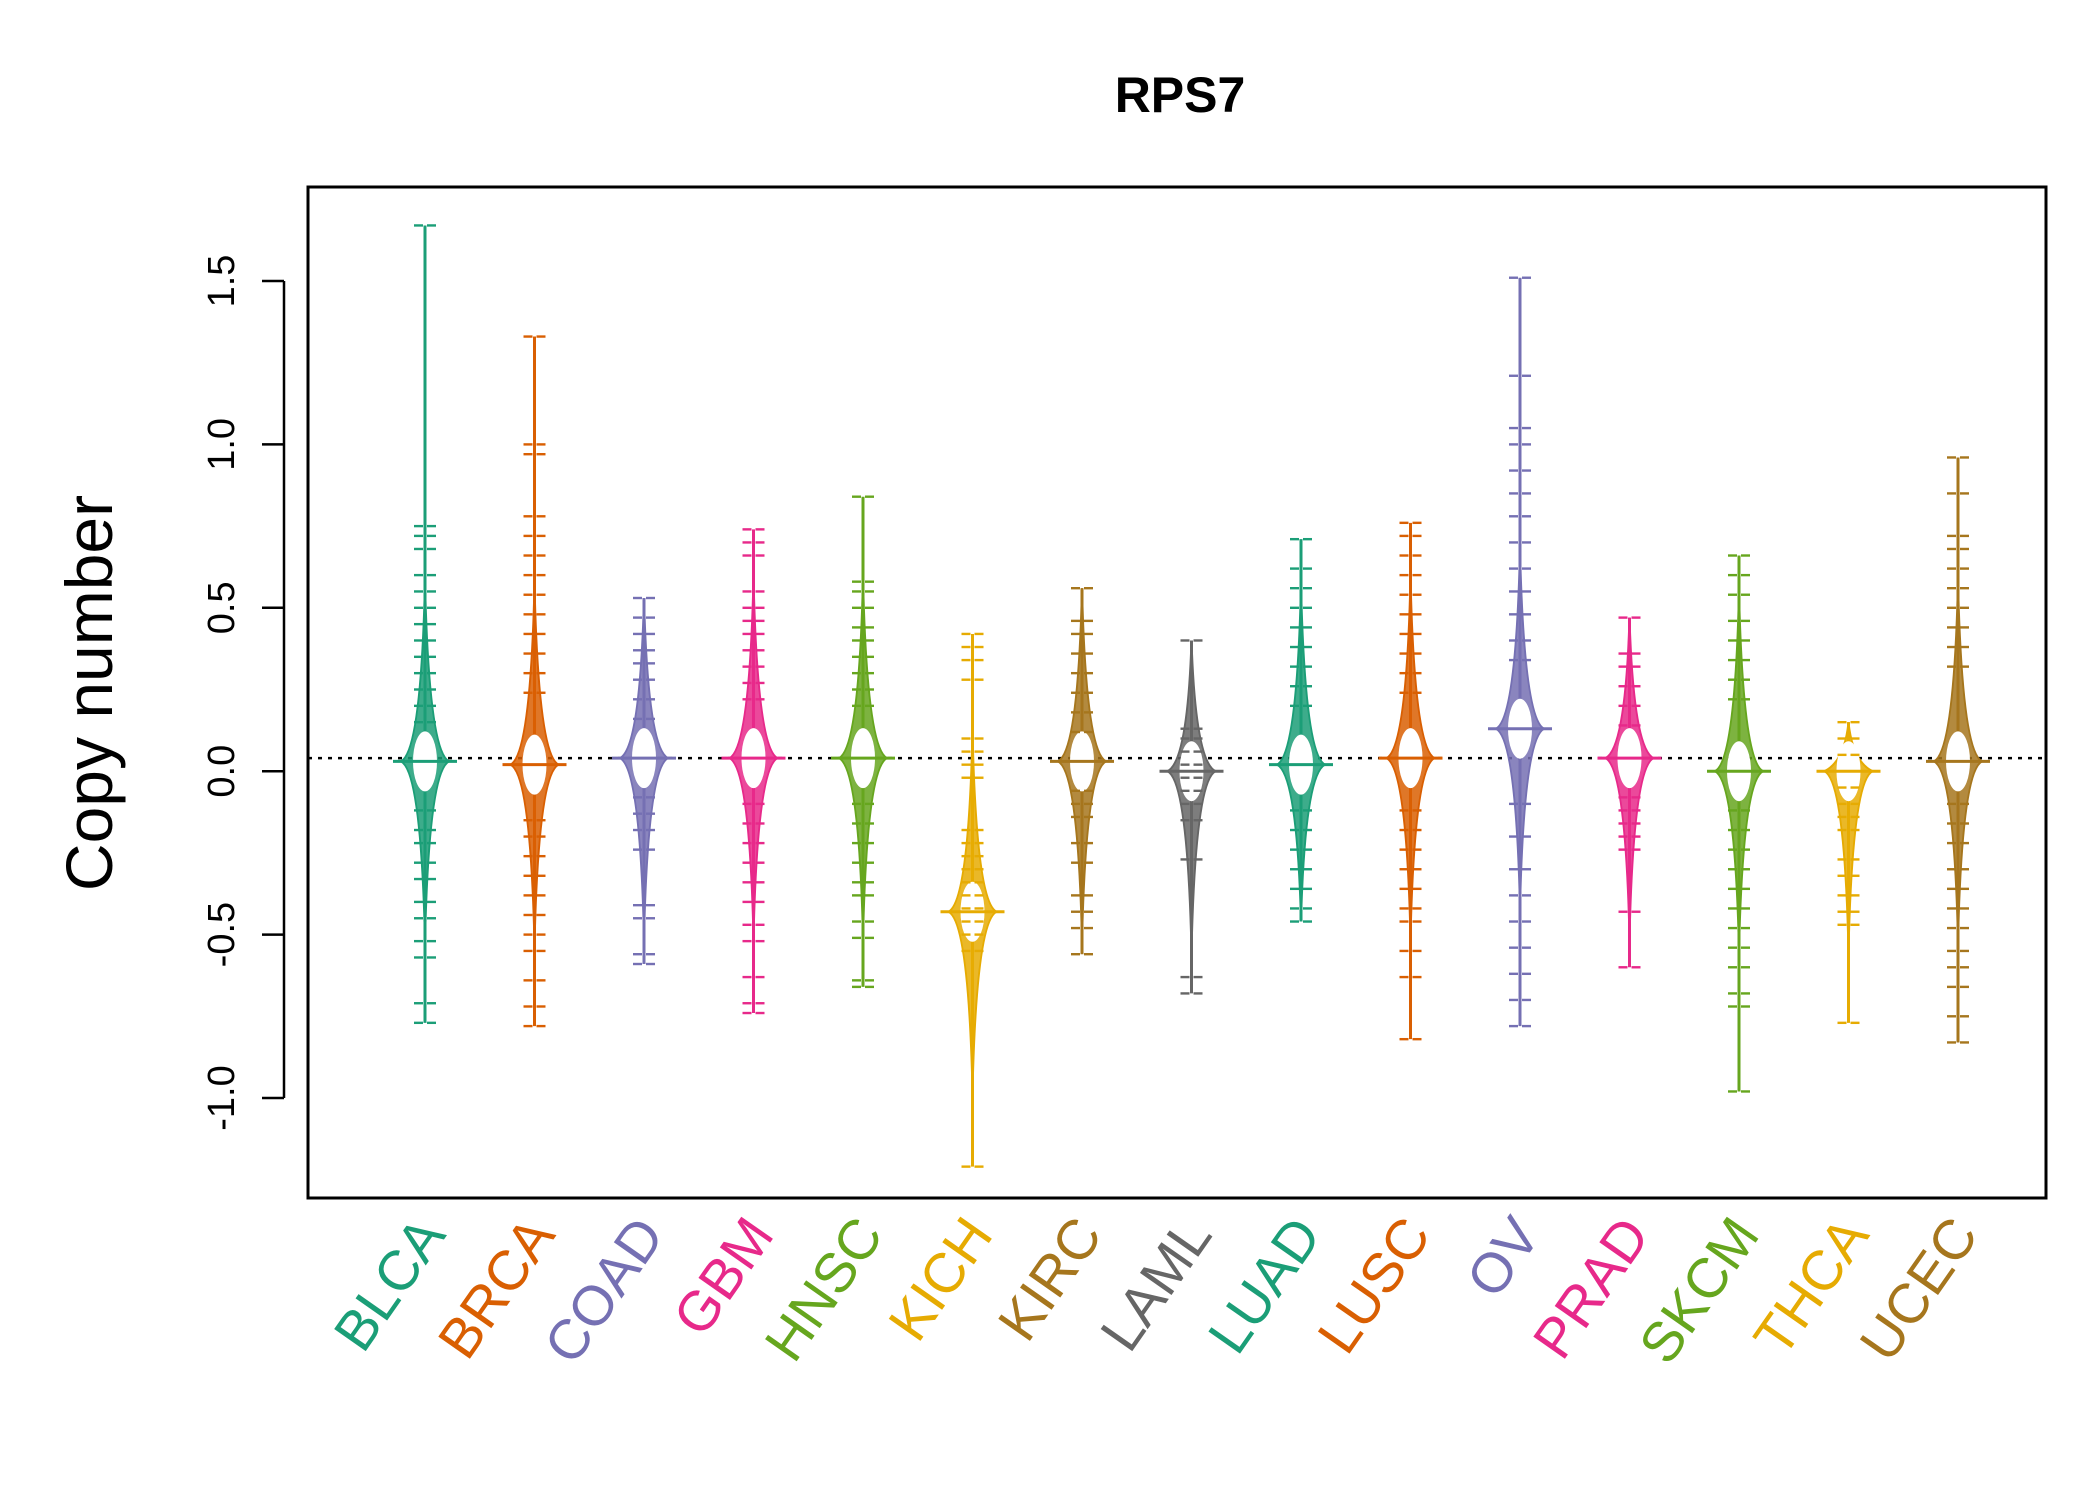 The height and width of the screenshot is (1500, 2100). I want to click on bean-kich, so click(972, 900).